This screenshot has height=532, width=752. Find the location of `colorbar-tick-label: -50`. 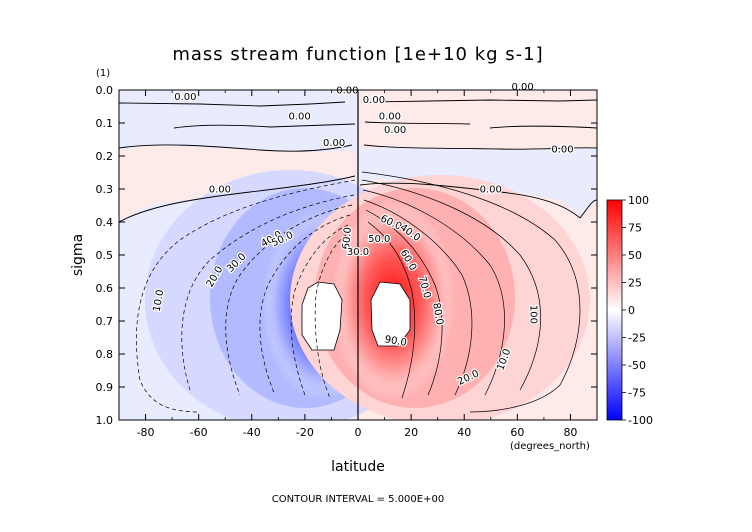

colorbar-tick-label: -50 is located at coordinates (637, 365).